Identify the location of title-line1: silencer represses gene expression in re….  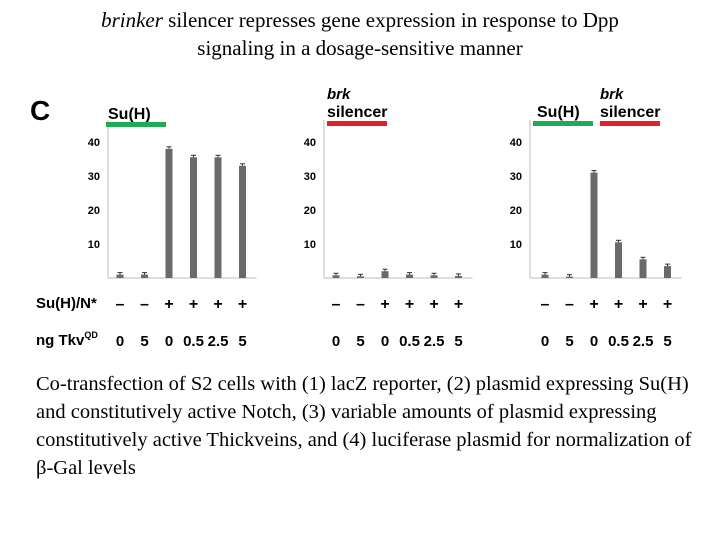
(390, 20).